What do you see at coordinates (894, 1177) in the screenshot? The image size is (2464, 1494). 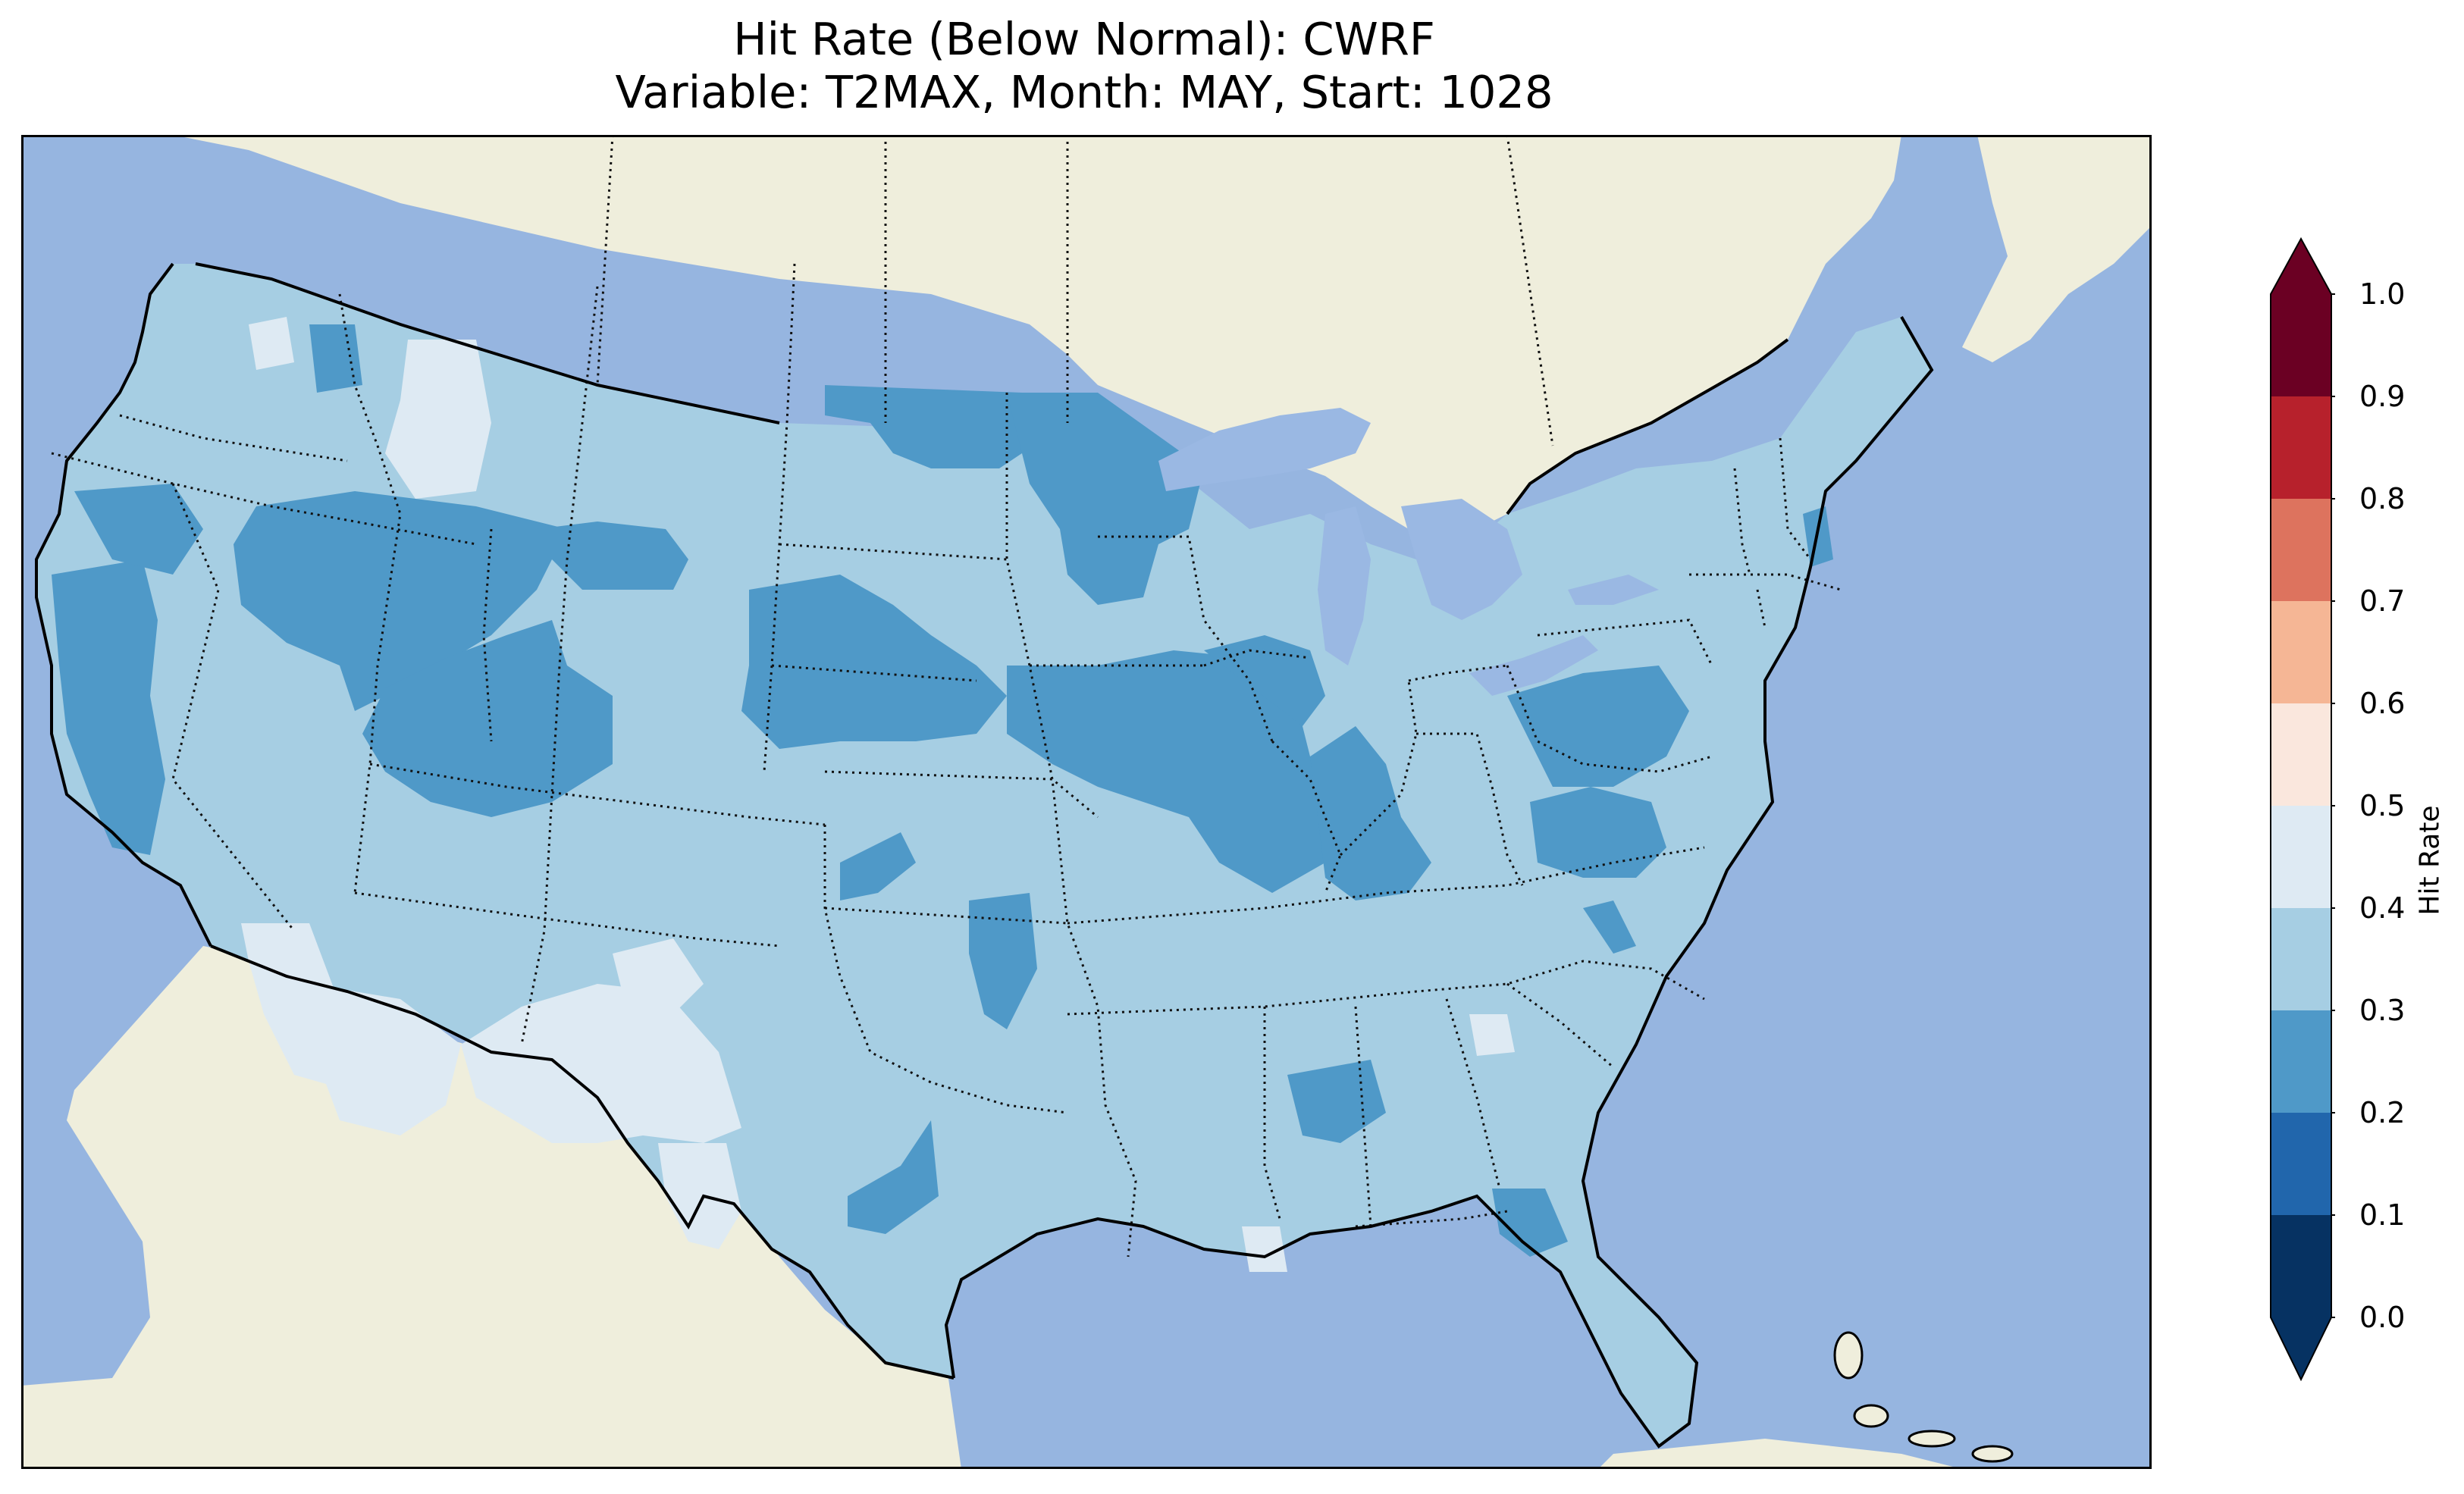 I see `patch-texas` at bounding box center [894, 1177].